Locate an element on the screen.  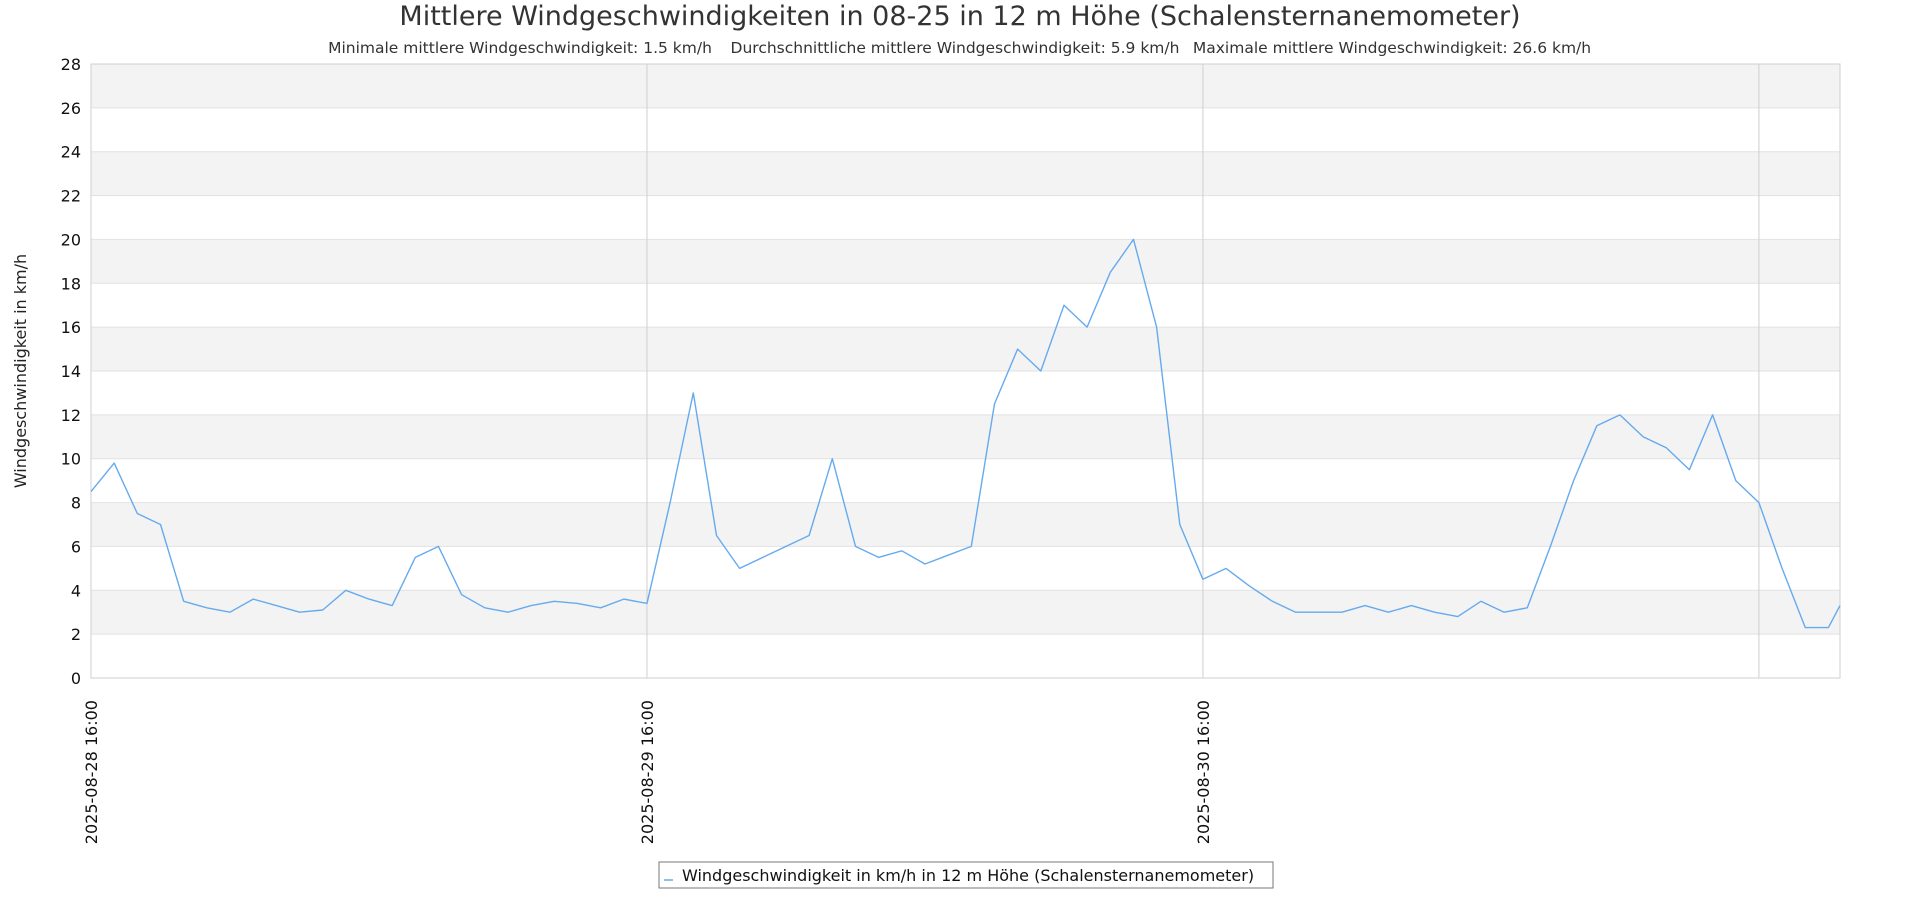
y-tick-label: 16 is located at coordinates (71, 327).